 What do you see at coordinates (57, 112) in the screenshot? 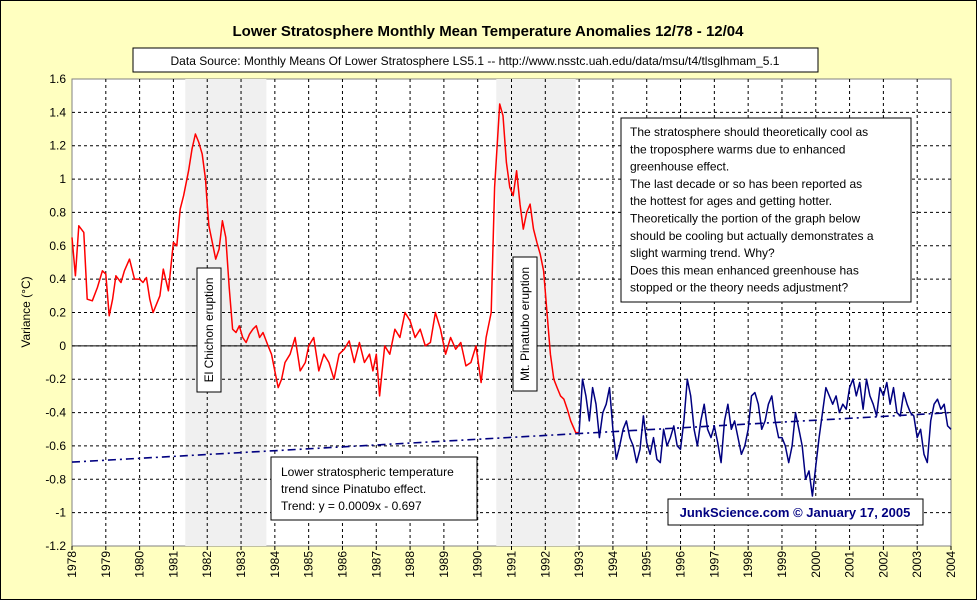
I see `y-tick-label: 1.4` at bounding box center [57, 112].